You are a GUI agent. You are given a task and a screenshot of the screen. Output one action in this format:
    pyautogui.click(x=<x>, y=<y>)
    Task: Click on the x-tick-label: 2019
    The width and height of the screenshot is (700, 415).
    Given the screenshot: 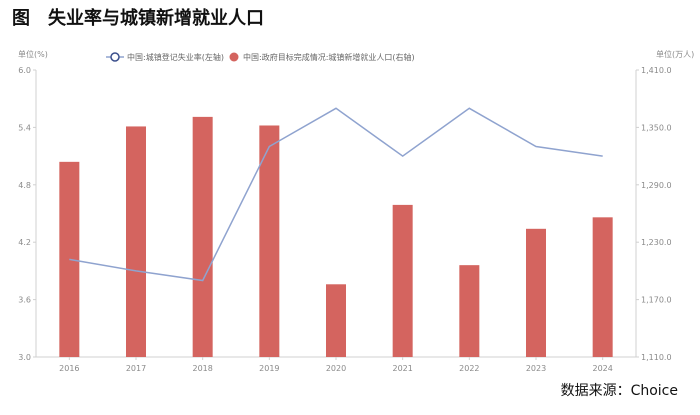 What is the action you would take?
    pyautogui.click(x=269, y=368)
    